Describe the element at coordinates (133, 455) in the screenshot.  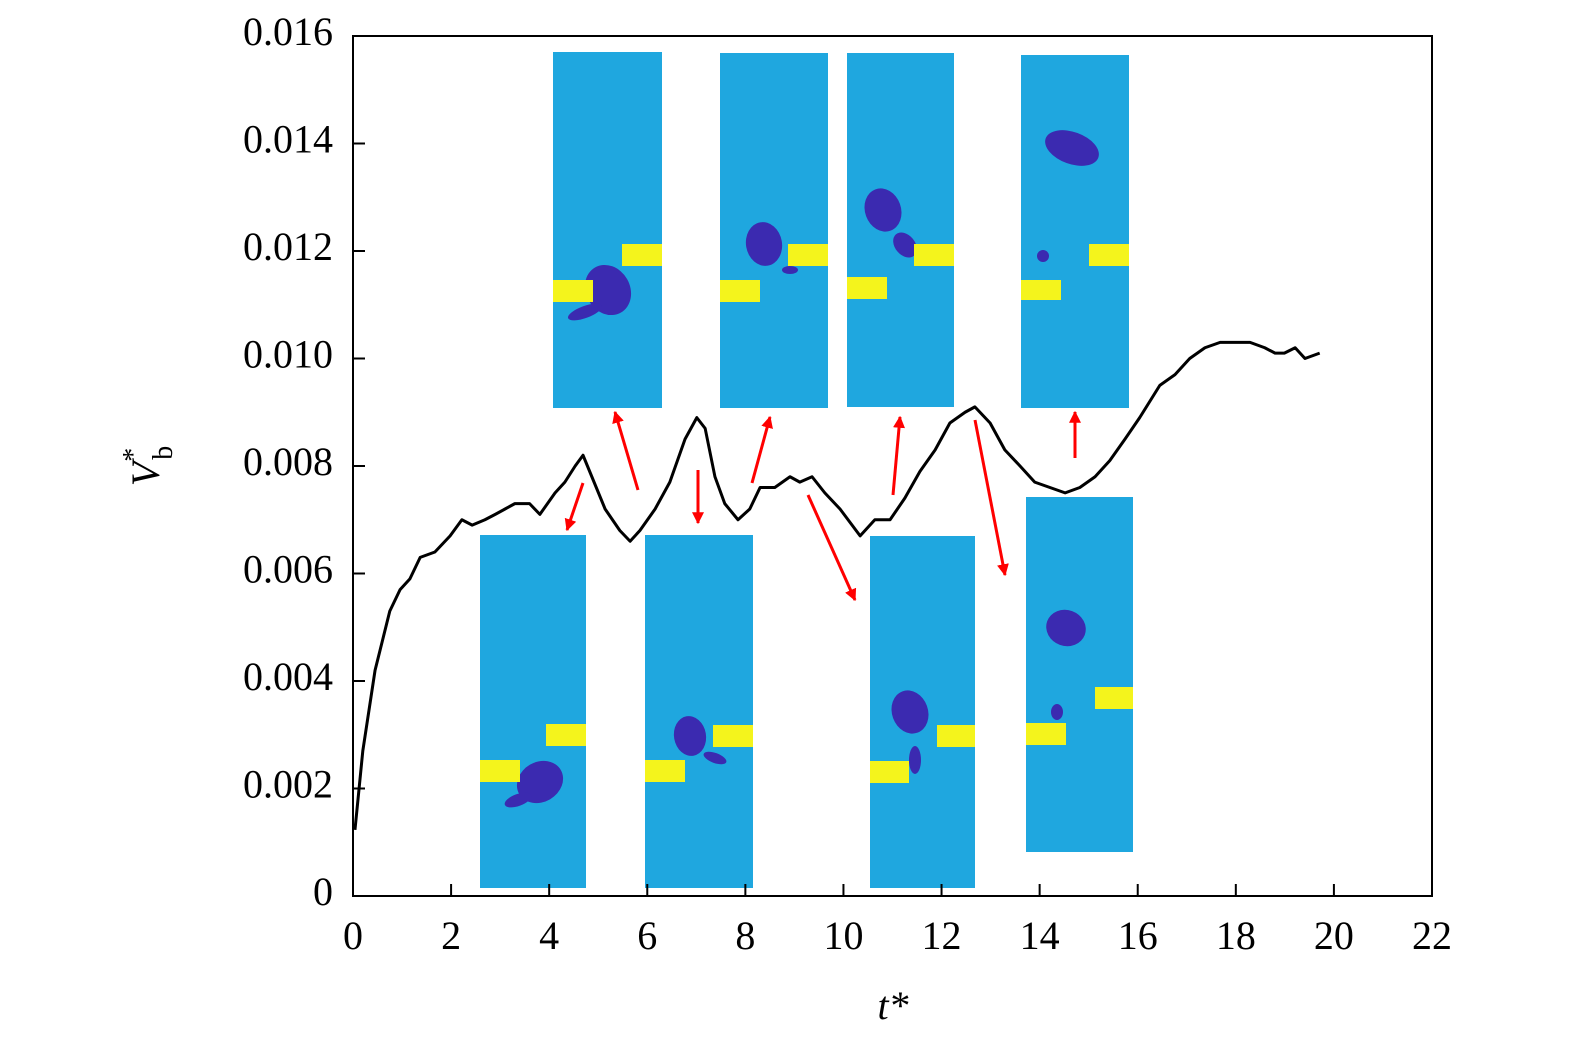
I see `y-label-sup: *` at that location.